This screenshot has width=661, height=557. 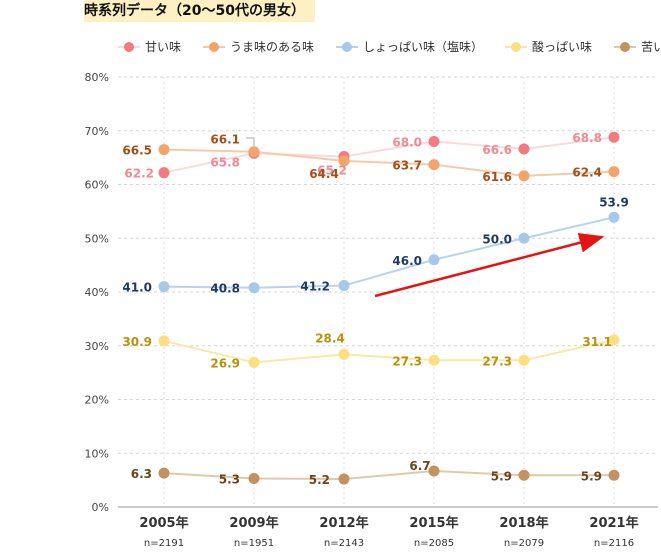 I want to click on data-label-sweet: 65.2, so click(x=332, y=171).